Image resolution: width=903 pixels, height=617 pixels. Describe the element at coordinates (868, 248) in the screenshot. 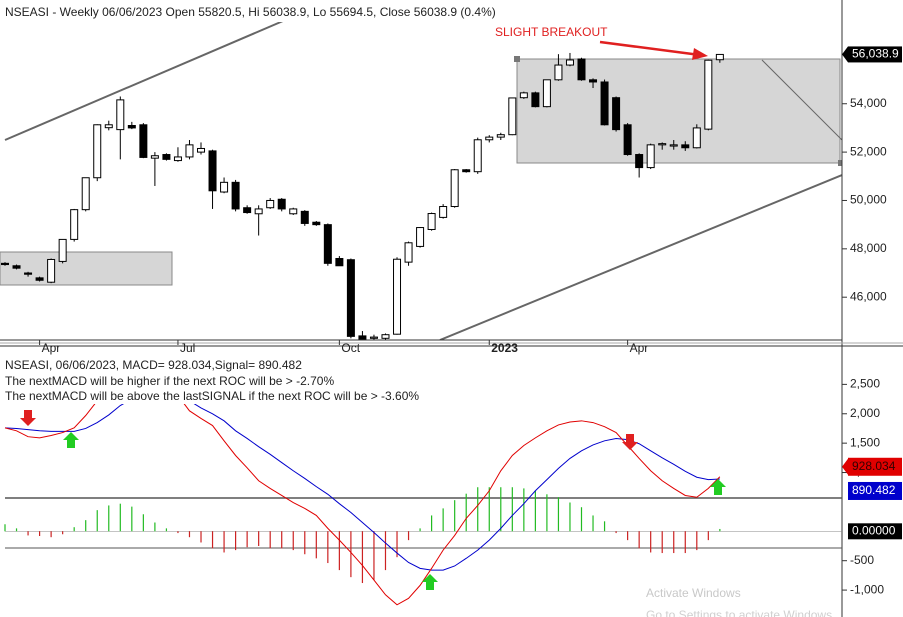

I see `y-tick-label: 48,000` at that location.